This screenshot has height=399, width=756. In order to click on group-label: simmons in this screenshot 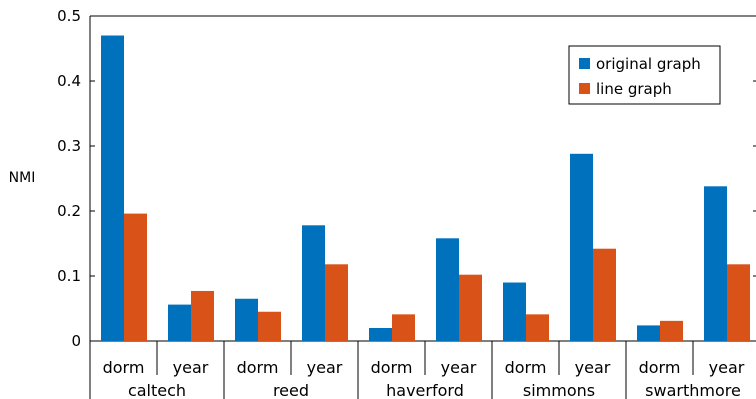, I will do `click(559, 390)`.